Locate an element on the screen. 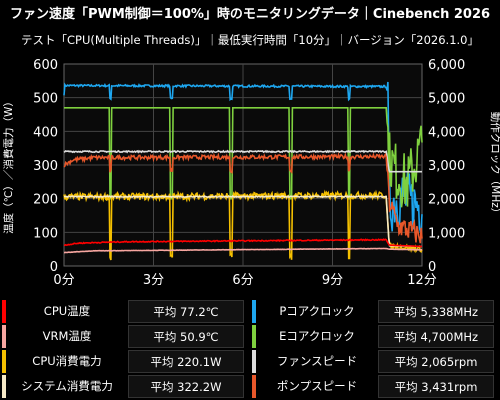 This screenshot has height=400, width=500. legend-series-name: Pコアクロック is located at coordinates (317, 311).